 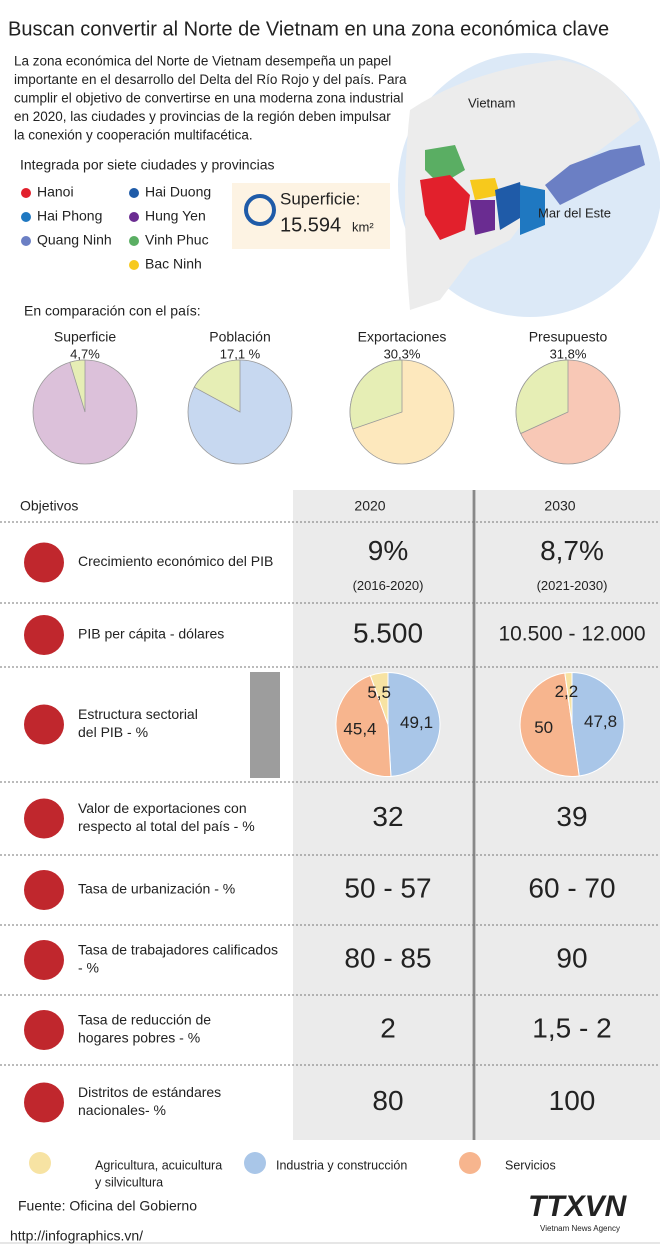 What do you see at coordinates (240, 353) in the screenshot?
I see `comparison-value: 17,1 %` at bounding box center [240, 353].